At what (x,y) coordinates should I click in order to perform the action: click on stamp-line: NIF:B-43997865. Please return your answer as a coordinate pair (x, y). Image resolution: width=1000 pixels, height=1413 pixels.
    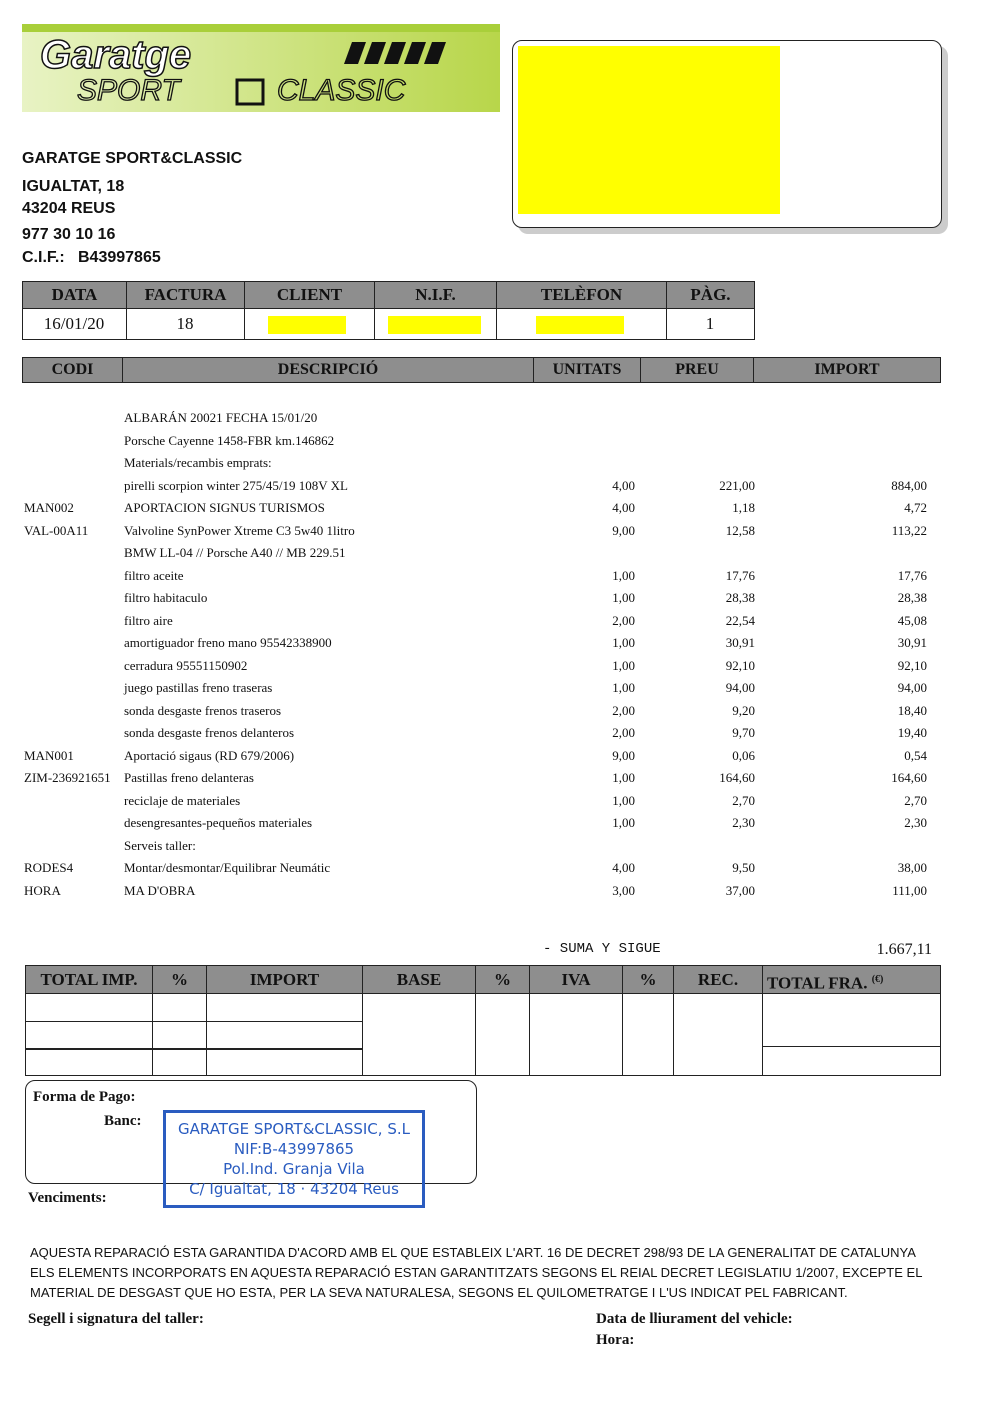
    Looking at the image, I should click on (294, 1149).